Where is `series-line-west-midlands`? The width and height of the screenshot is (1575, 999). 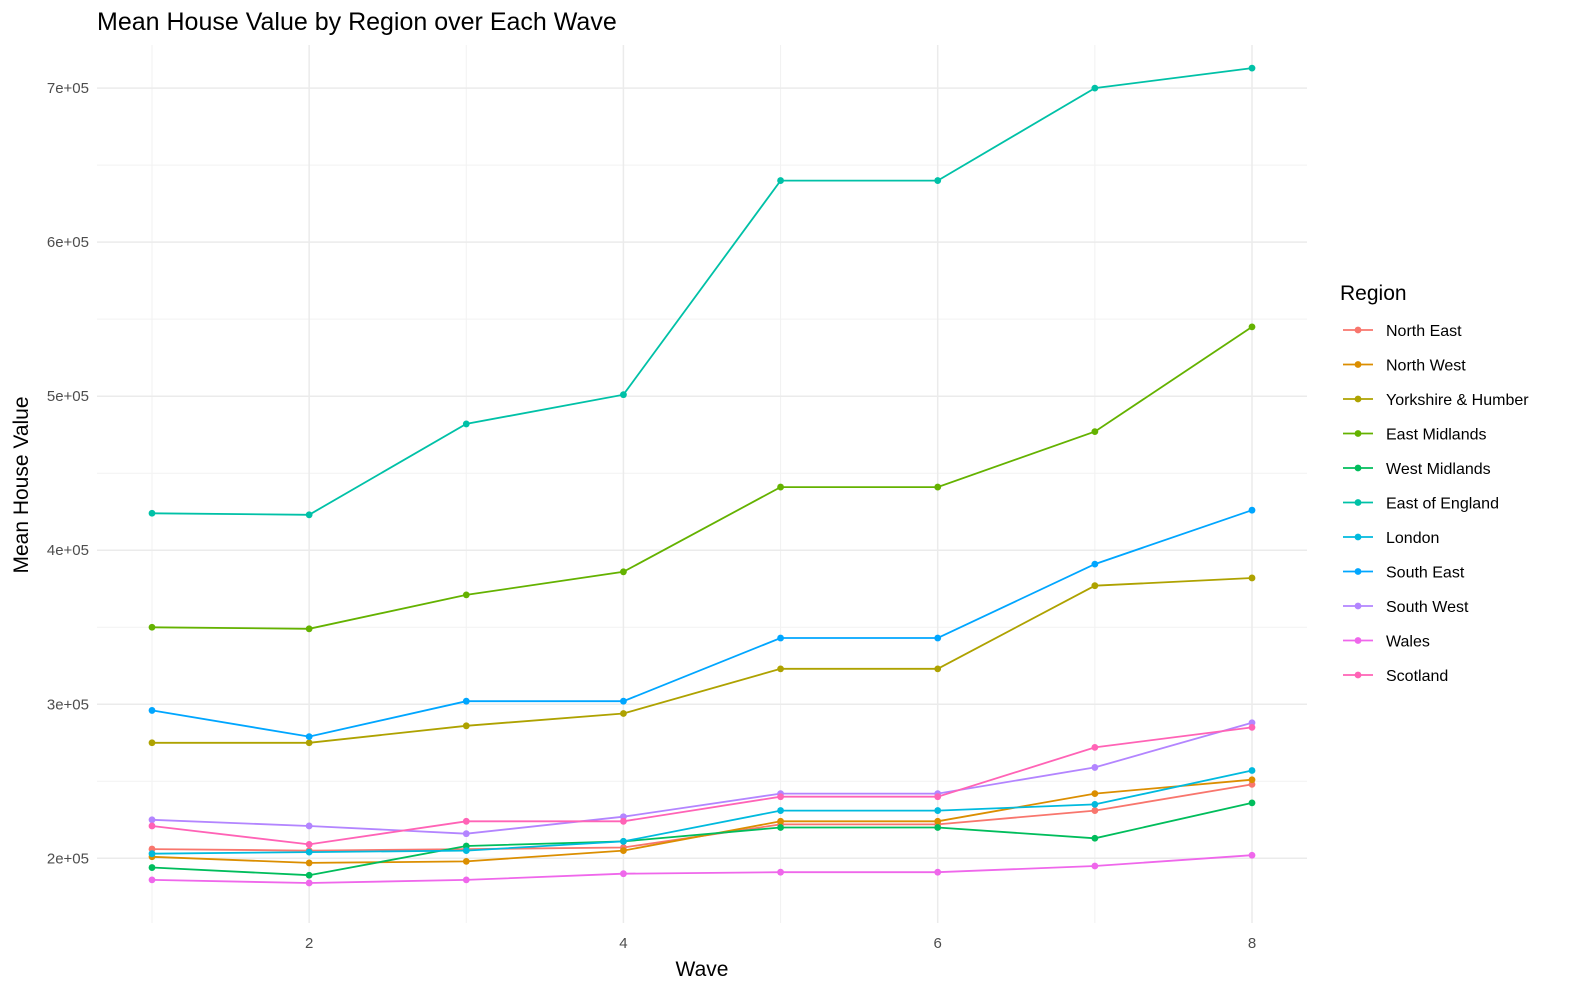
series-line-west-midlands is located at coordinates (702, 839).